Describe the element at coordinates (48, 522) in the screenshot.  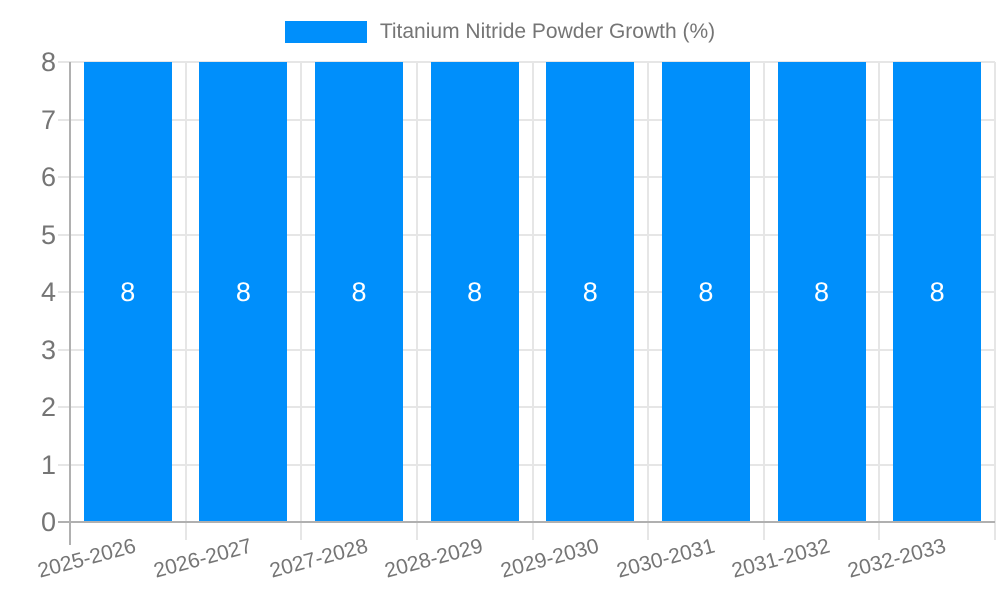
I see `y-tick-label: 0` at that location.